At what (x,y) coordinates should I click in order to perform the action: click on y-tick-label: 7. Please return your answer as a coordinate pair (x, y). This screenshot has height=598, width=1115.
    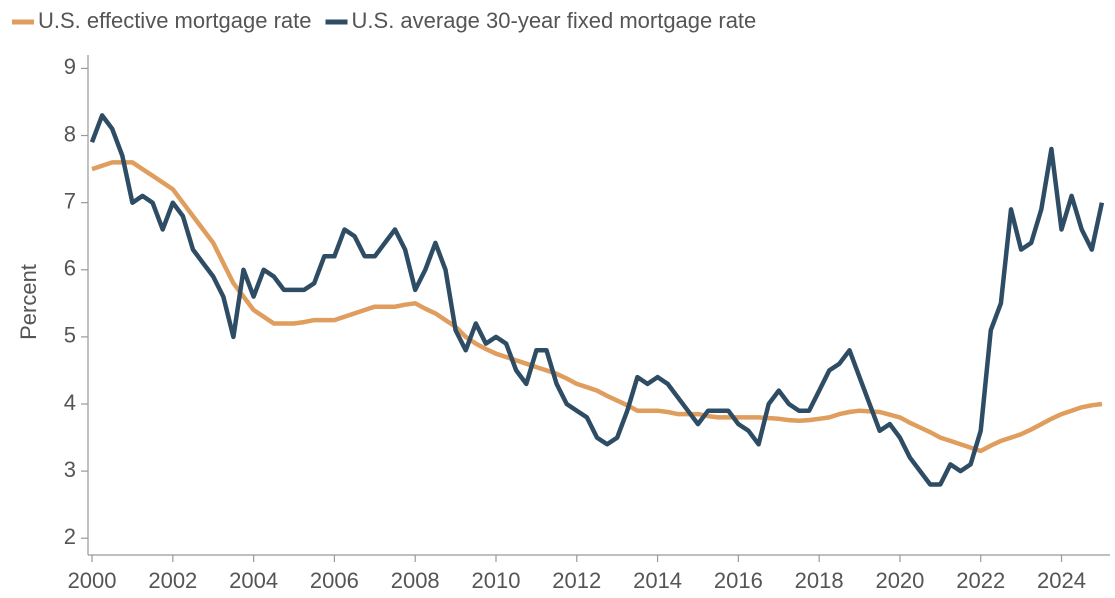
    Looking at the image, I should click on (70, 200).